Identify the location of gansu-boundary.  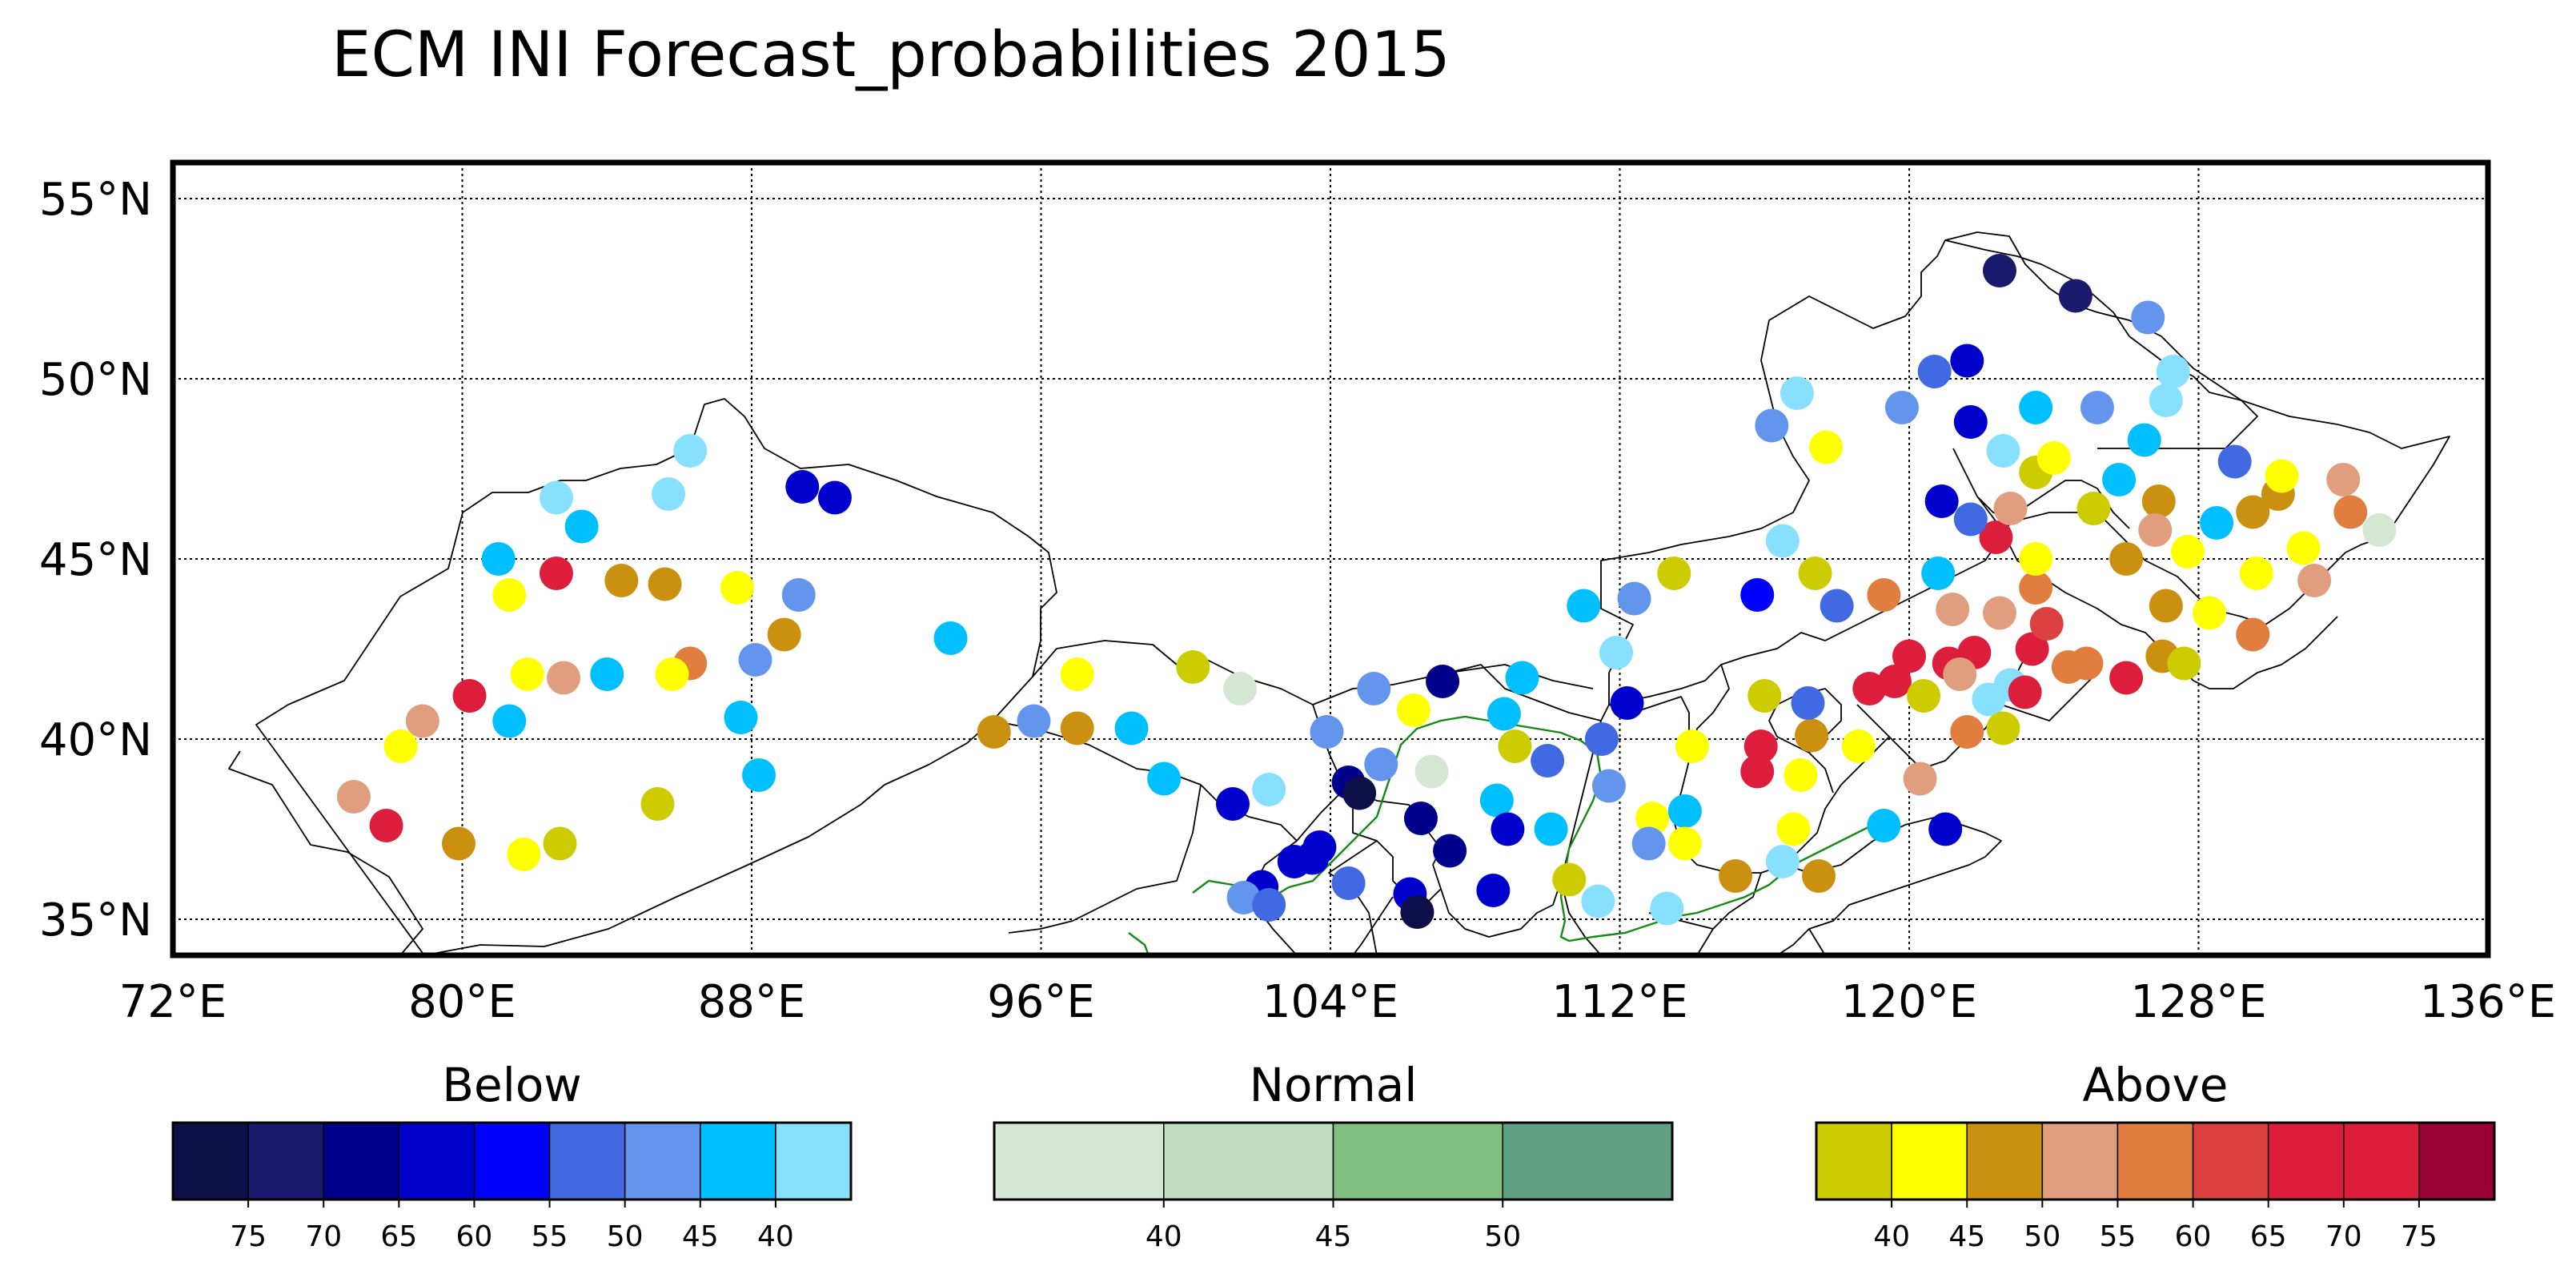
(1293, 797).